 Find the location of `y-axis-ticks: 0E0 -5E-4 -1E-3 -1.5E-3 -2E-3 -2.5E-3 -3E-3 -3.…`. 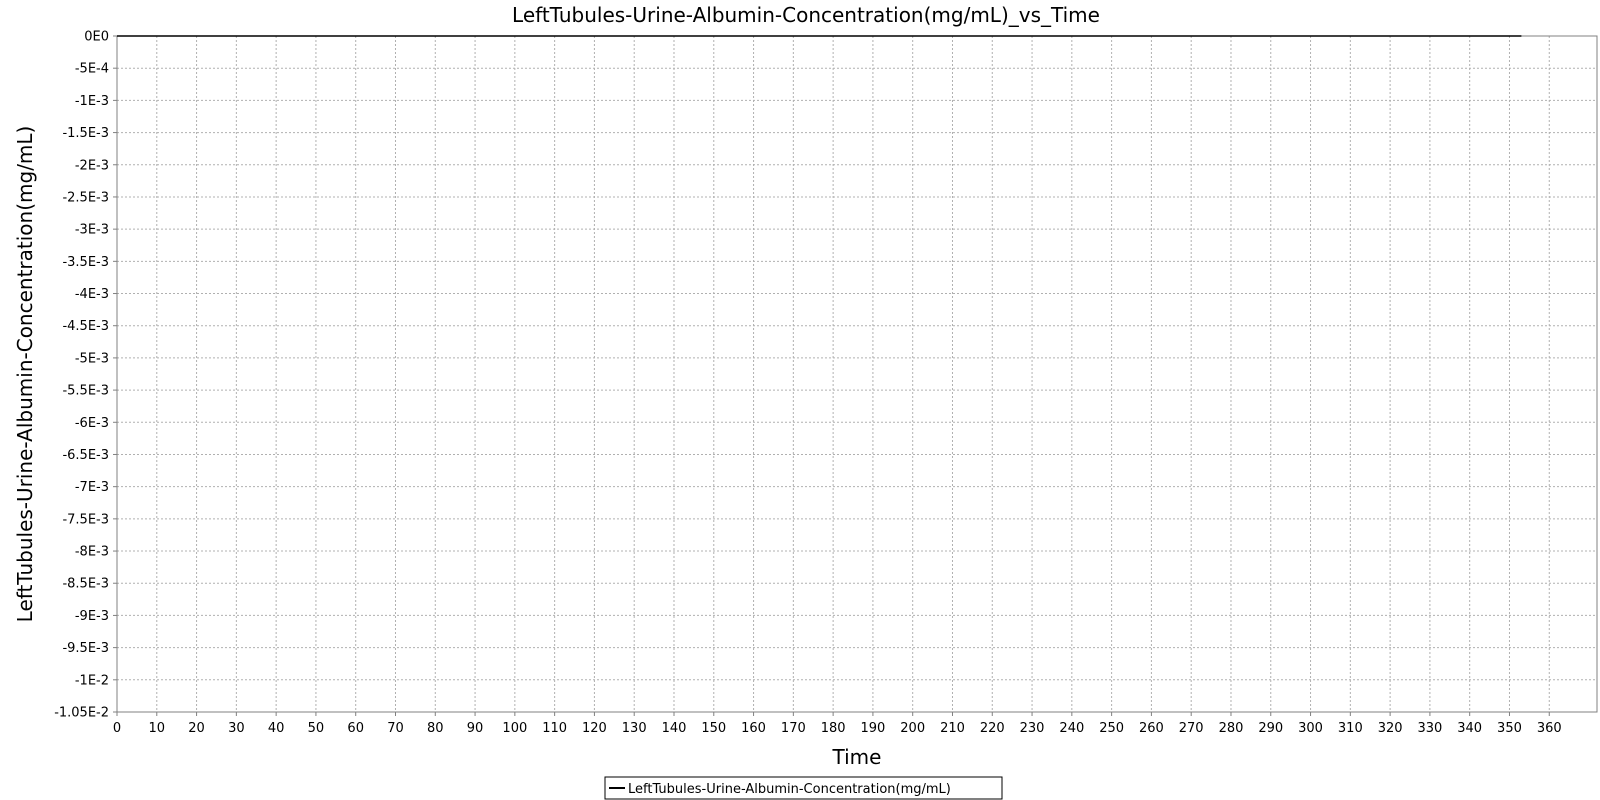

y-axis-ticks: 0E0 -5E-4 -1E-3 -1.5E-3 -2E-3 -2.5E-3 -3E-3 -3.… is located at coordinates (85, 375).